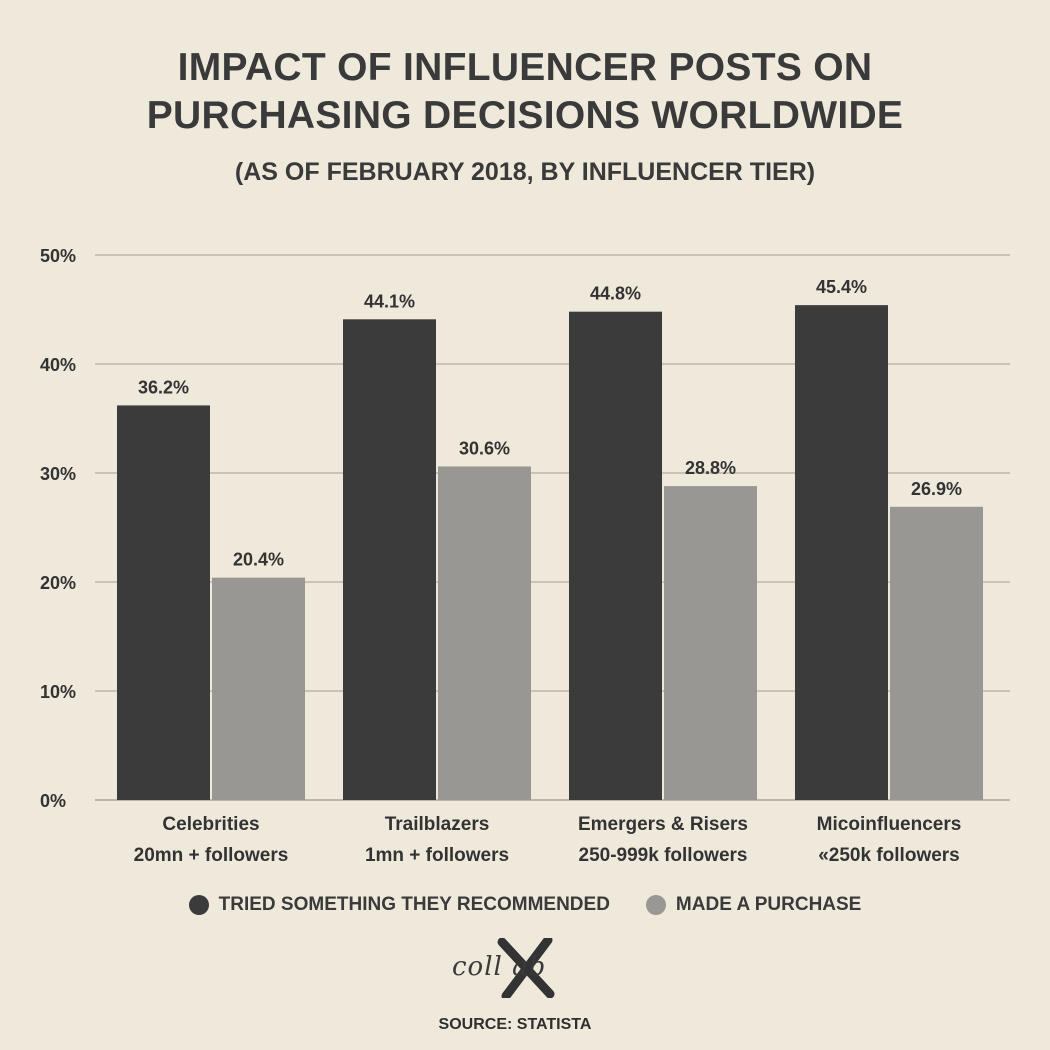 The height and width of the screenshot is (1050, 1050). I want to click on legend-label-purchase: MADE A PURCHASE, so click(768, 904).